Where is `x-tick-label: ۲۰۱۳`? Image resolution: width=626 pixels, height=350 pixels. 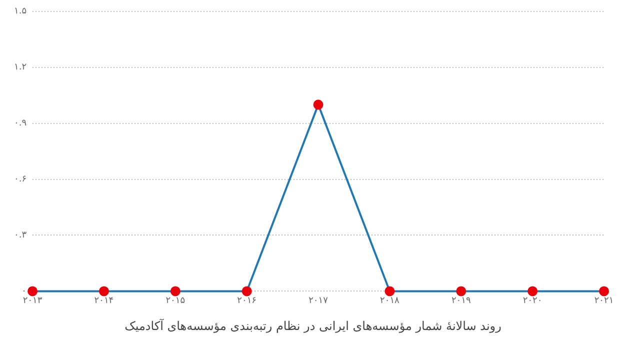 x-tick-label: ۲۰۱۳ is located at coordinates (32, 301).